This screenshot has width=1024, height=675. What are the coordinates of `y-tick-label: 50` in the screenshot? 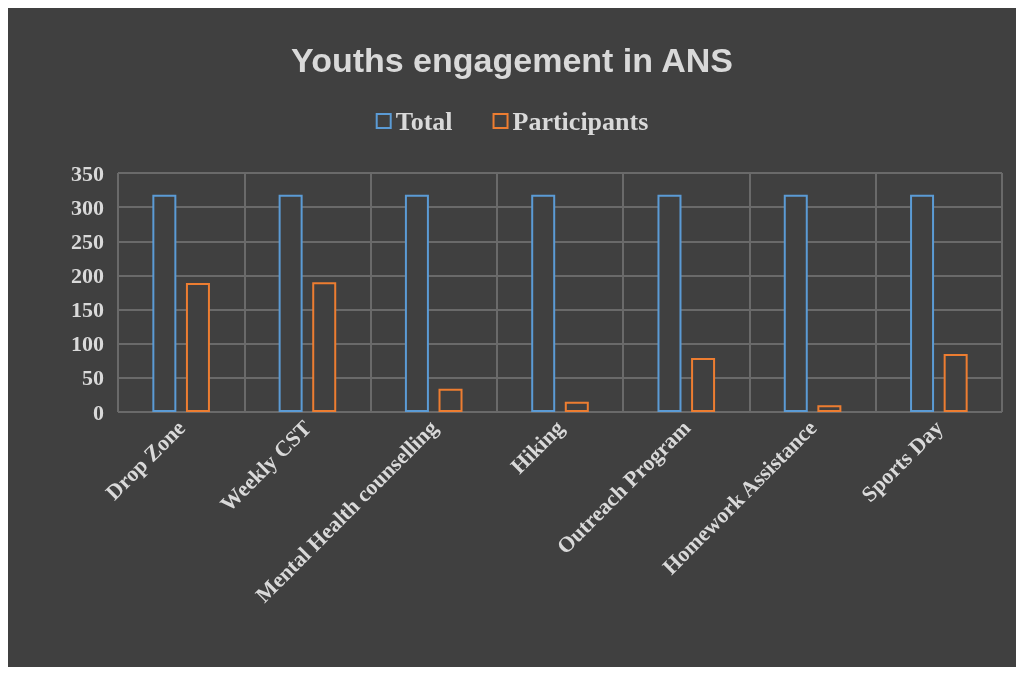 It's located at (93, 378).